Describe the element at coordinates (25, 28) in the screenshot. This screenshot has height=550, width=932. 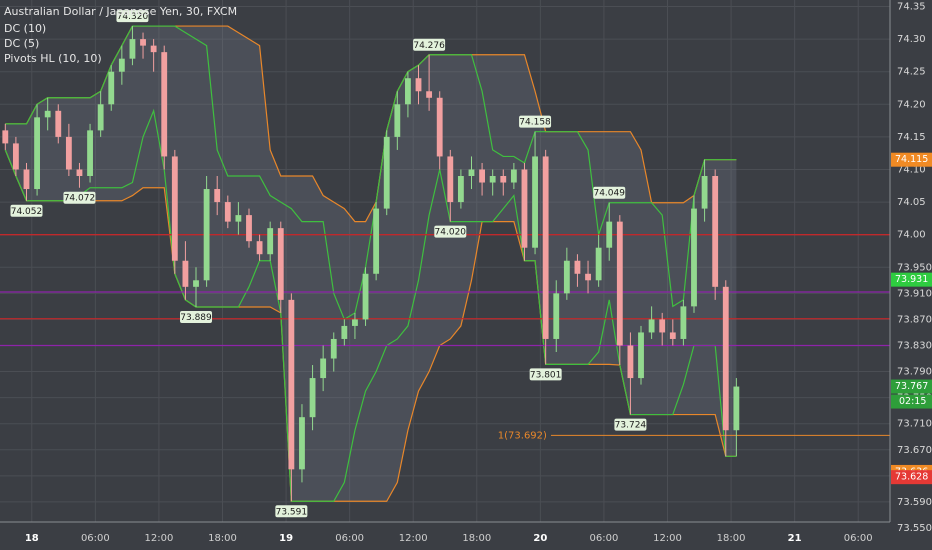
I see `legend-entry: DC (10)` at that location.